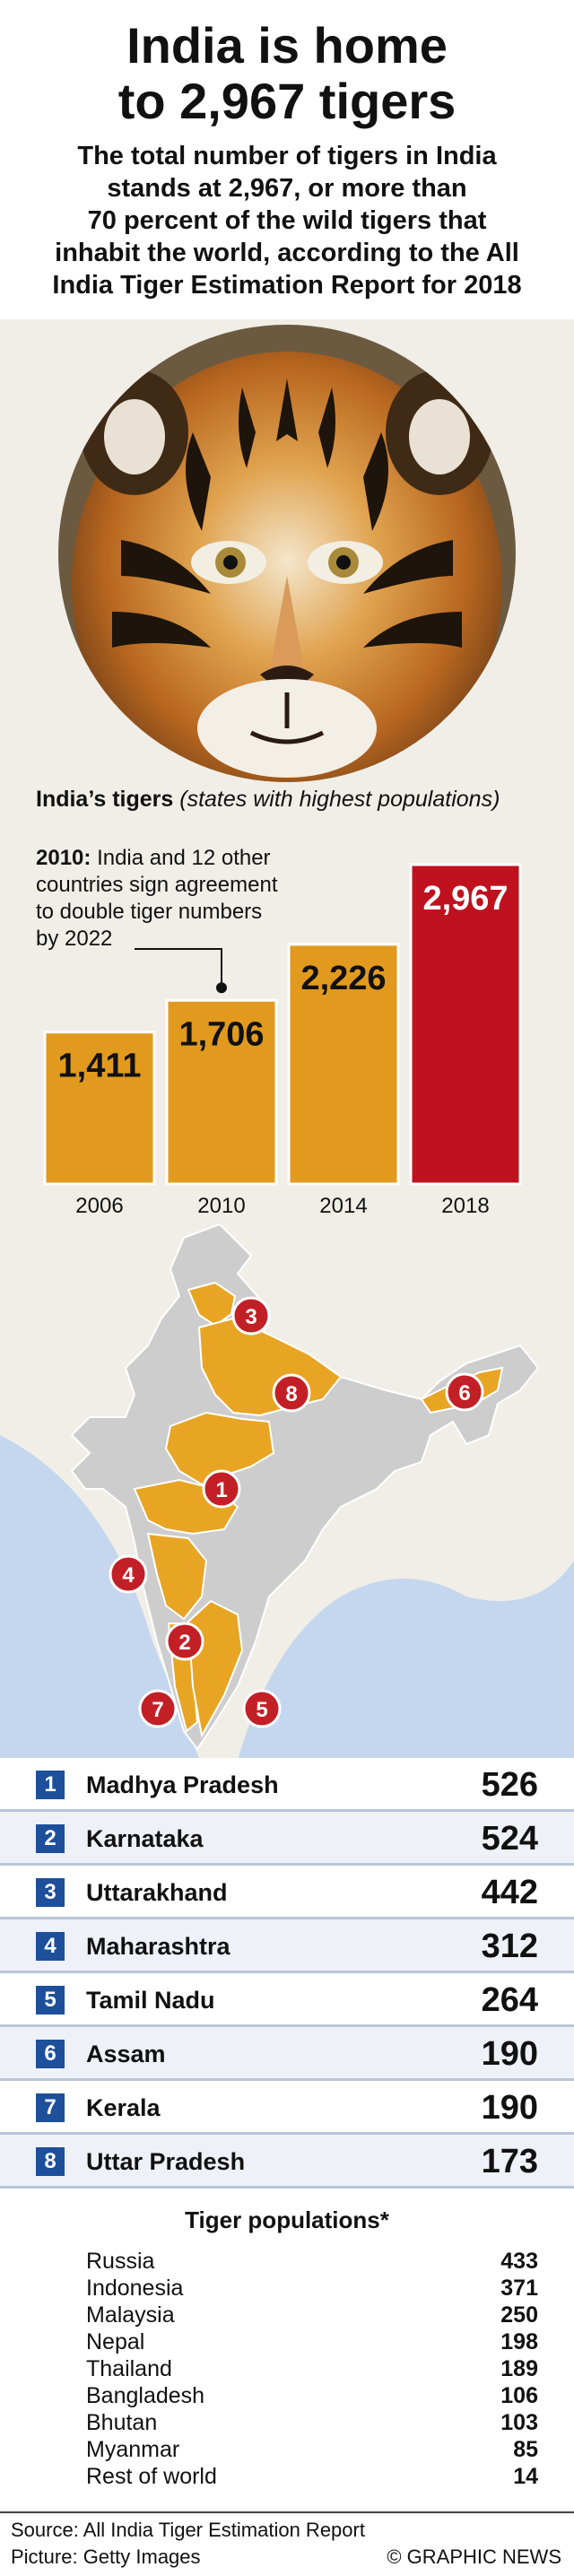  I want to click on country-value: 189, so click(519, 2368).